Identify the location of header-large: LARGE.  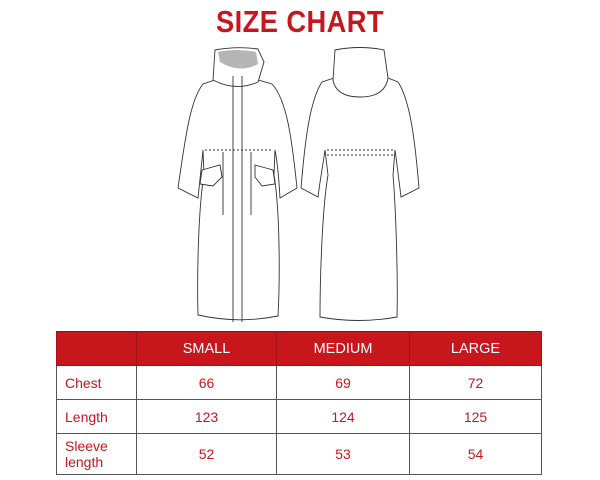
(475, 348).